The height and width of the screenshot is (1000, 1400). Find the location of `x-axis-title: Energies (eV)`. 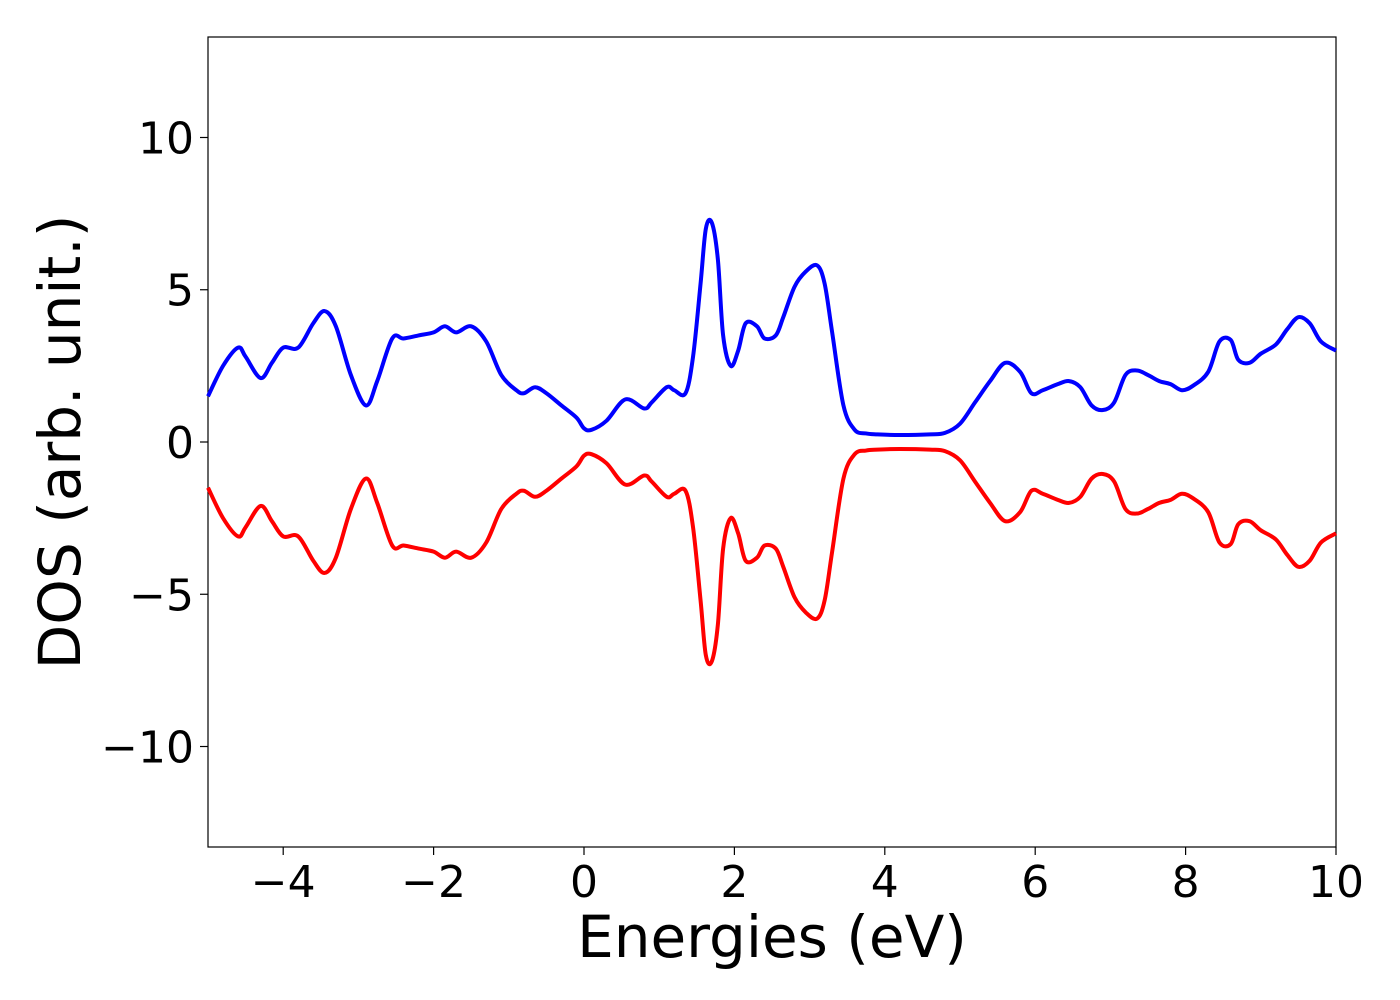

x-axis-title: Energies (eV) is located at coordinates (772, 937).